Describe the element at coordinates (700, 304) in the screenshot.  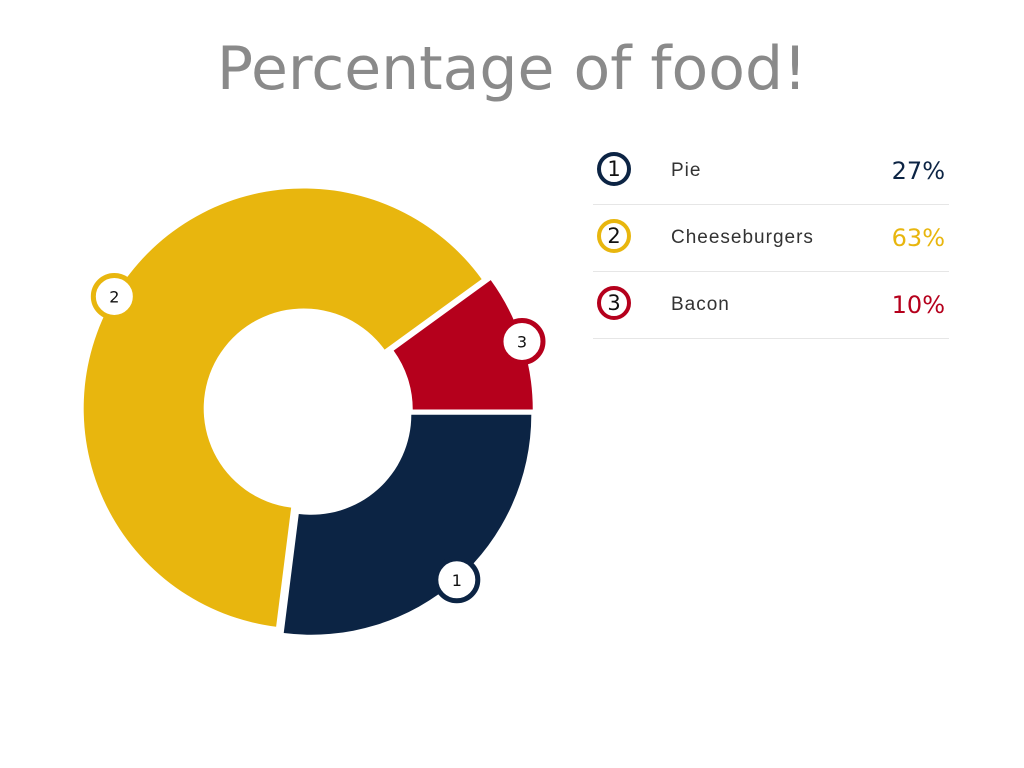
I see `legend-label-bacon: Bacon` at that location.